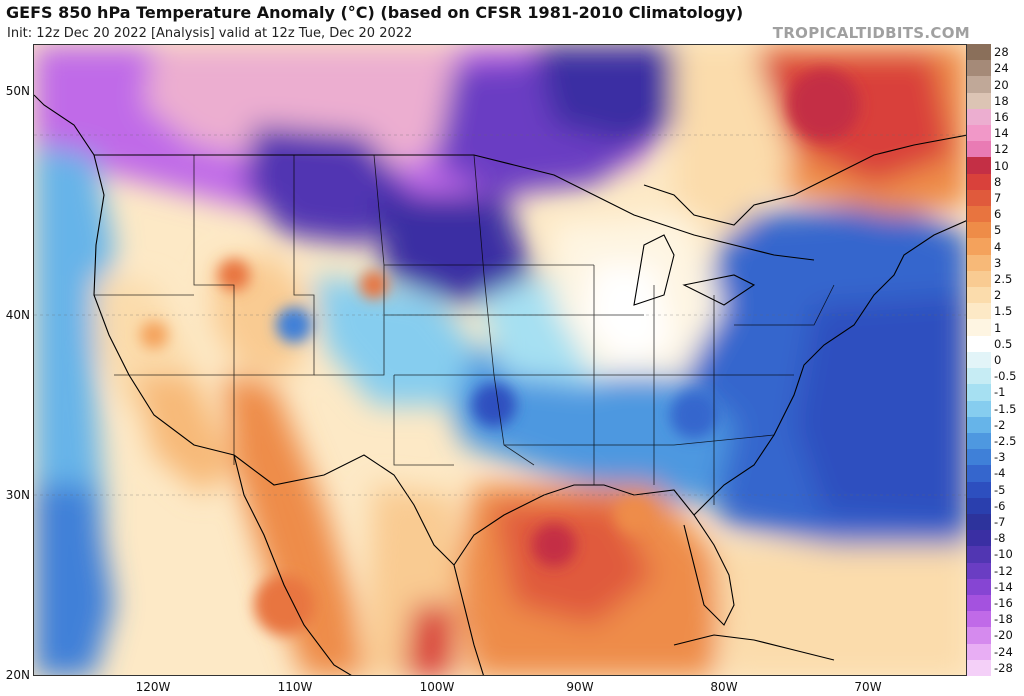 Image resolution: width=1024 pixels, height=696 pixels. What do you see at coordinates (998, 230) in the screenshot?
I see `legend-label: 5` at bounding box center [998, 230].